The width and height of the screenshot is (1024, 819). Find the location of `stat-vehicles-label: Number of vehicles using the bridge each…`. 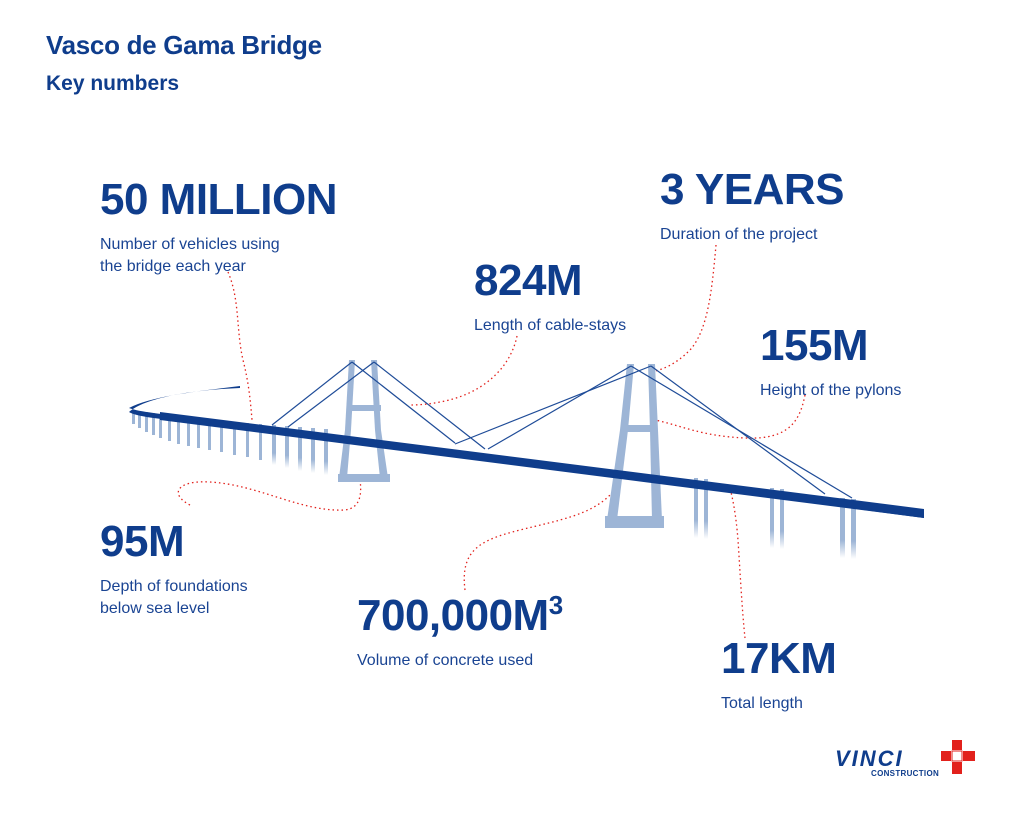

stat-vehicles-label: Number of vehicles using the bridge each… is located at coordinates (218, 256).